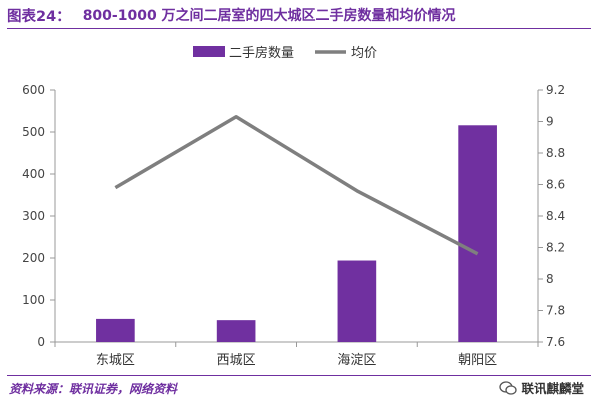 This screenshot has width=598, height=415. What do you see at coordinates (33, 90) in the screenshot?
I see `left-tick-label: 600` at bounding box center [33, 90].